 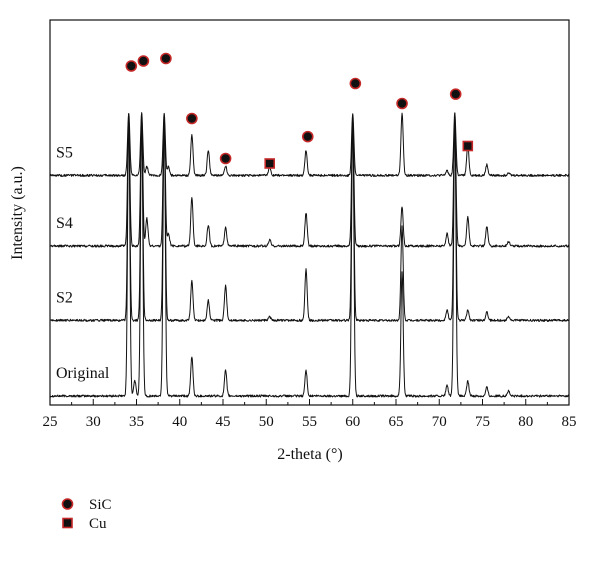 I want to click on x-tick-label: 75, so click(x=482, y=422).